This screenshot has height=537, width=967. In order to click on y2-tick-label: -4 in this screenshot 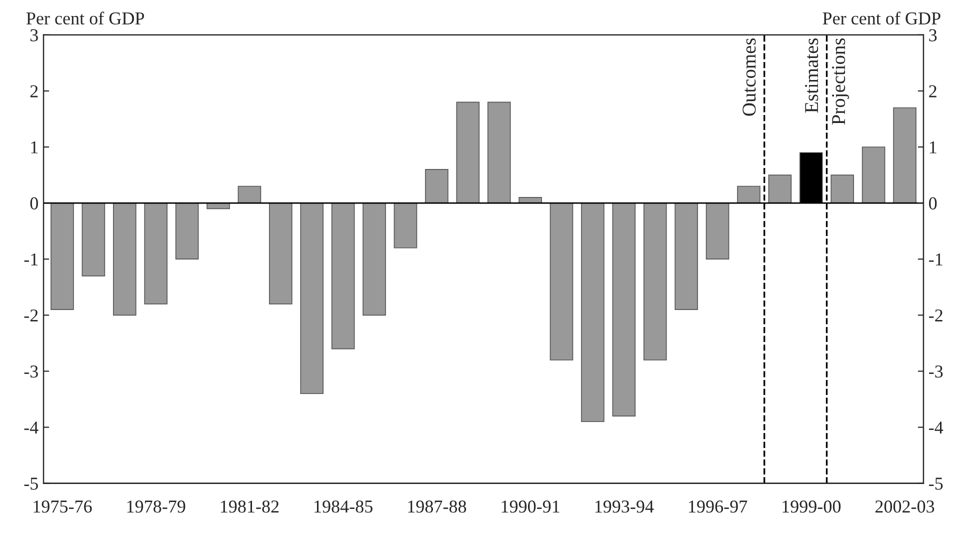, I will do `click(936, 428)`.